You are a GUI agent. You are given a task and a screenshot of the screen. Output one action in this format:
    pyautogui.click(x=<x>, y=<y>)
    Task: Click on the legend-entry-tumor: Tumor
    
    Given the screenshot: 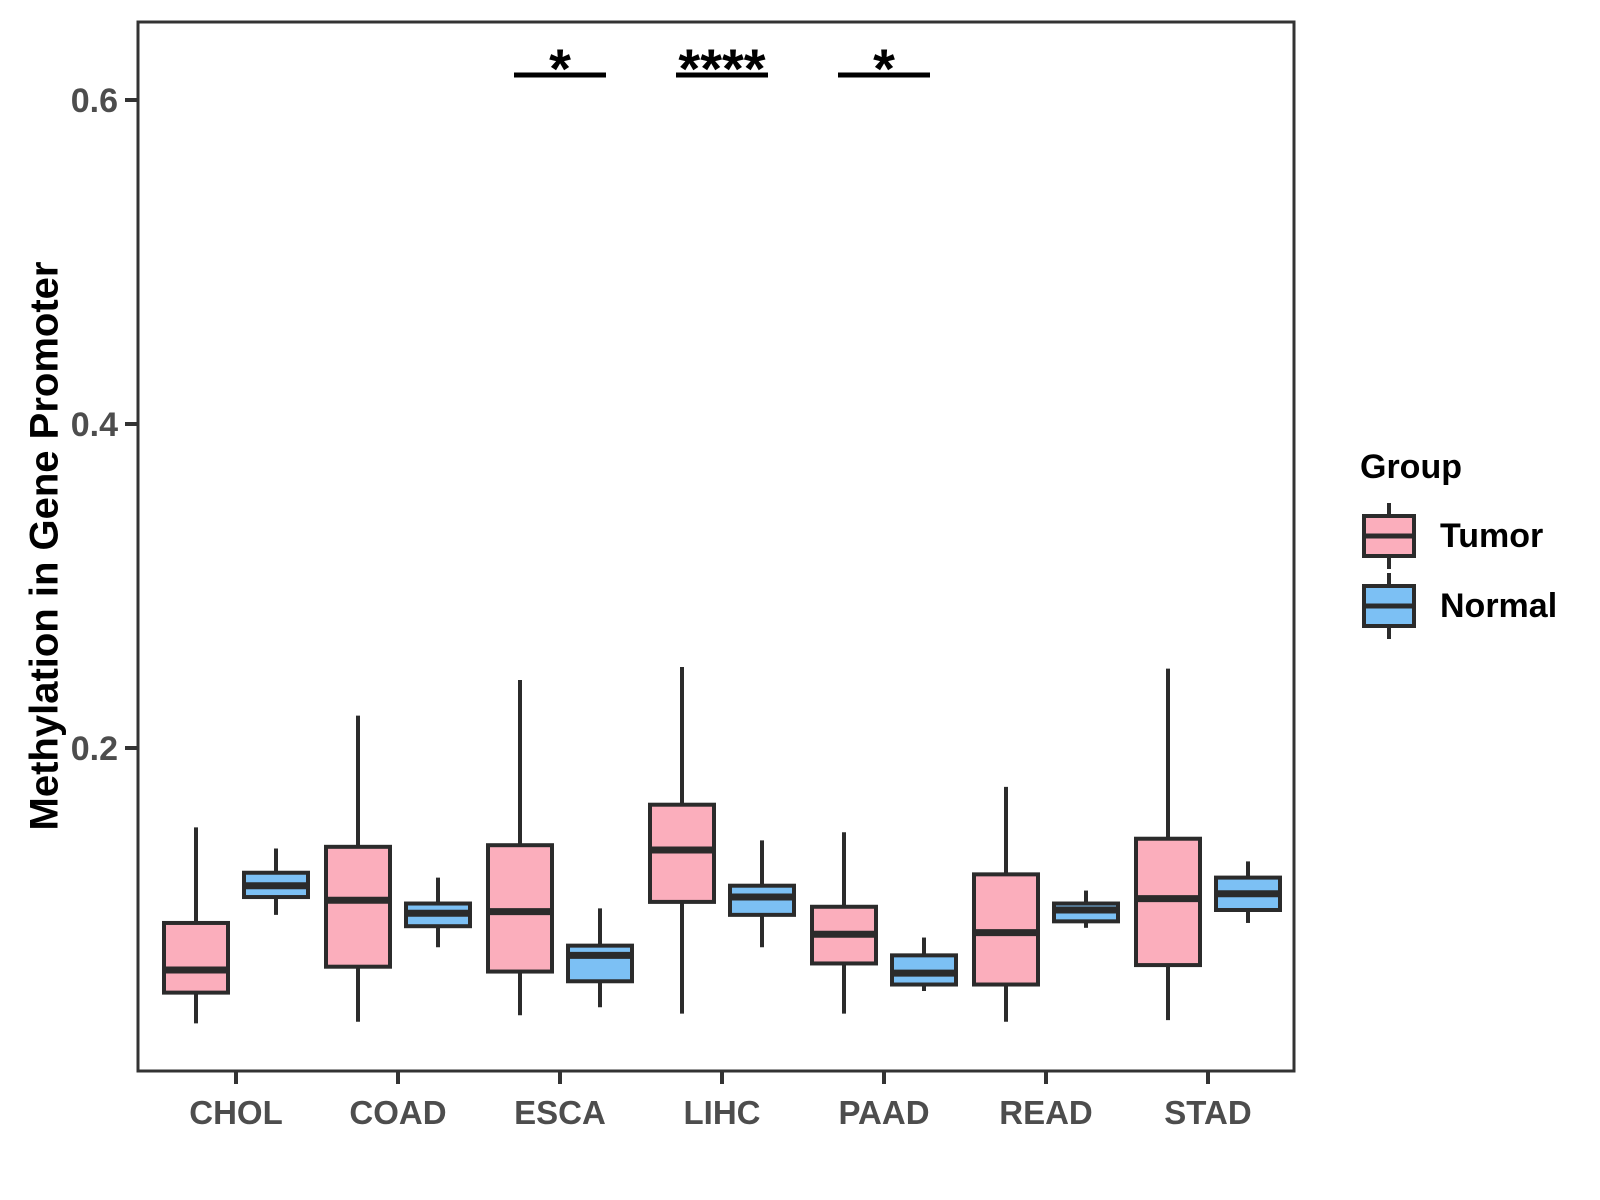 What is the action you would take?
    pyautogui.click(x=1475, y=536)
    